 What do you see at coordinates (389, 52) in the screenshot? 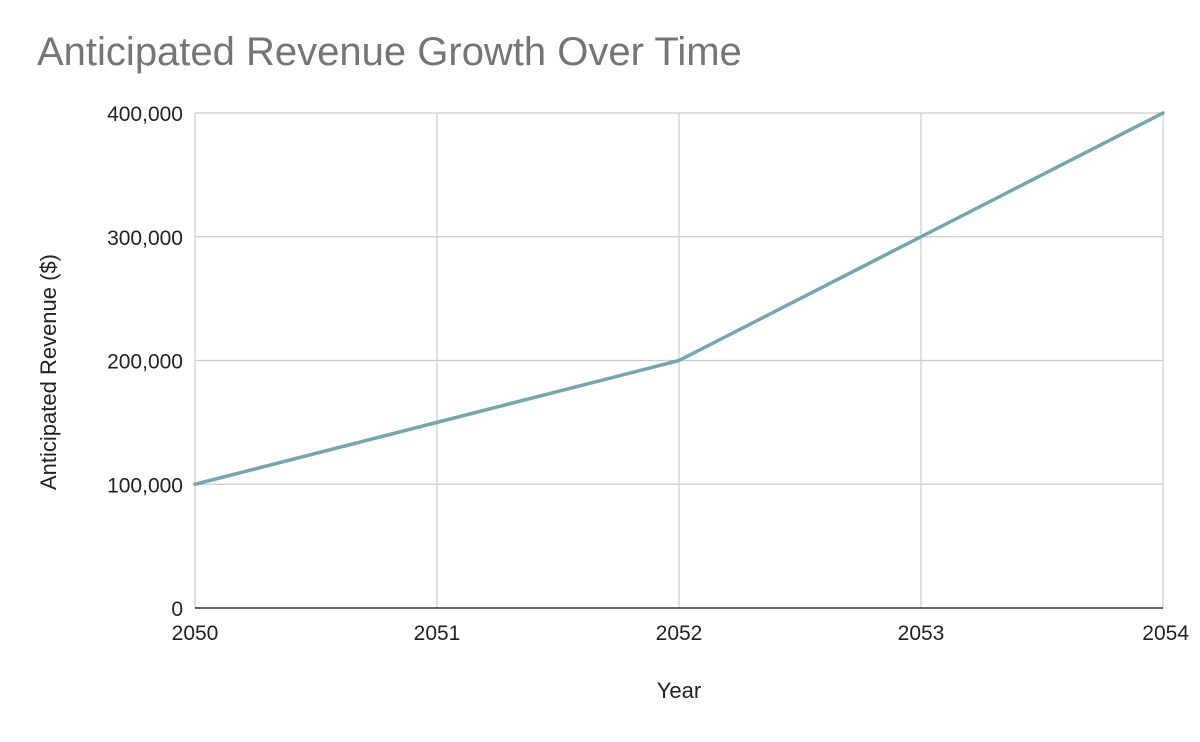
I see `chart-title: Anticipated Revenue Growth Over Time` at bounding box center [389, 52].